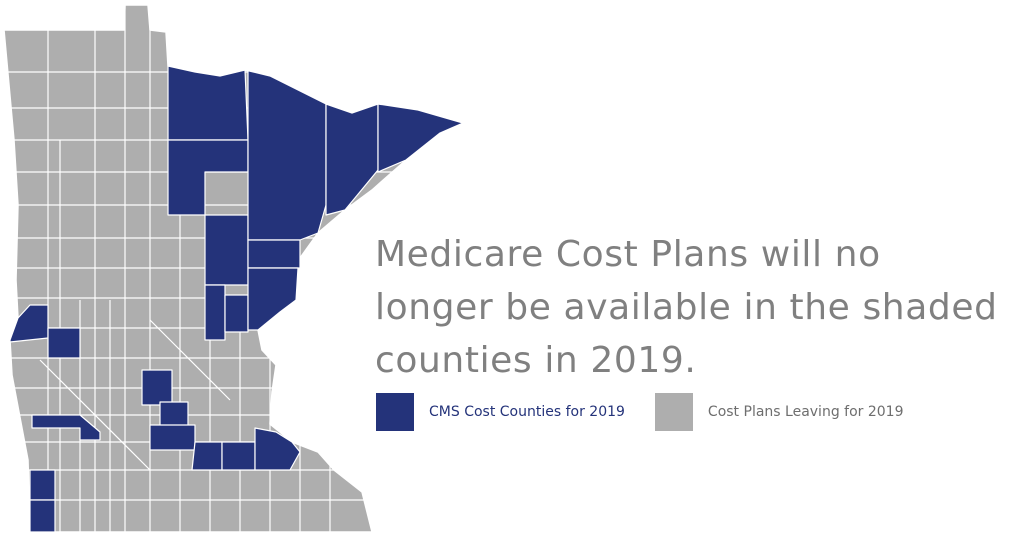 The height and width of the screenshot is (536, 1024). Describe the element at coordinates (805, 412) in the screenshot. I see `legend-label-cost-plans-leaving: Cost Plans Leaving for 2019` at that location.